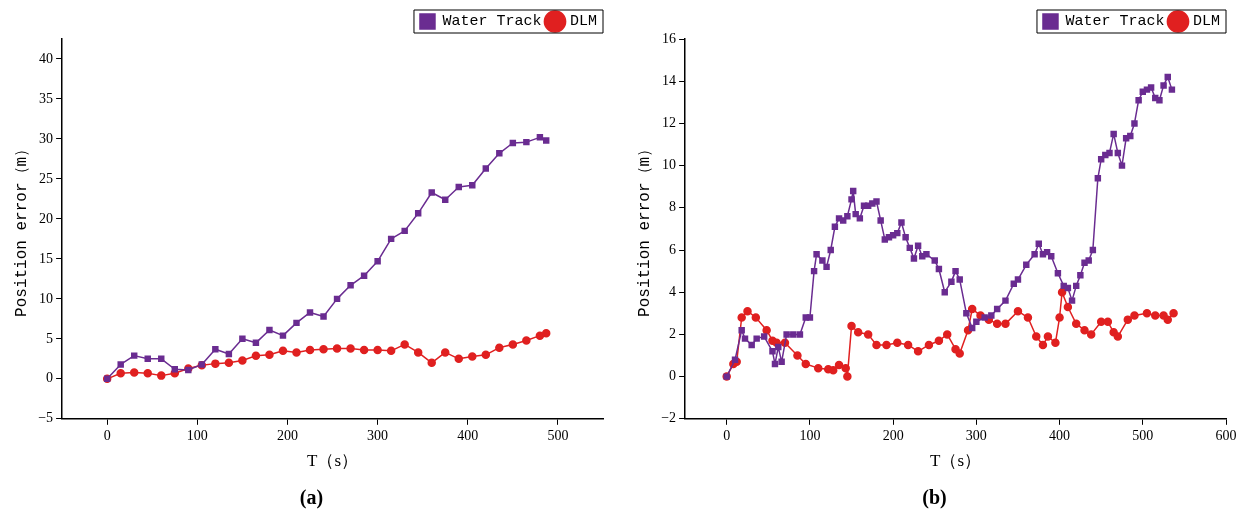 This screenshot has height=521, width=1247. What do you see at coordinates (50, 338) in the screenshot?
I see `y-tick-label: 5` at bounding box center [50, 338].